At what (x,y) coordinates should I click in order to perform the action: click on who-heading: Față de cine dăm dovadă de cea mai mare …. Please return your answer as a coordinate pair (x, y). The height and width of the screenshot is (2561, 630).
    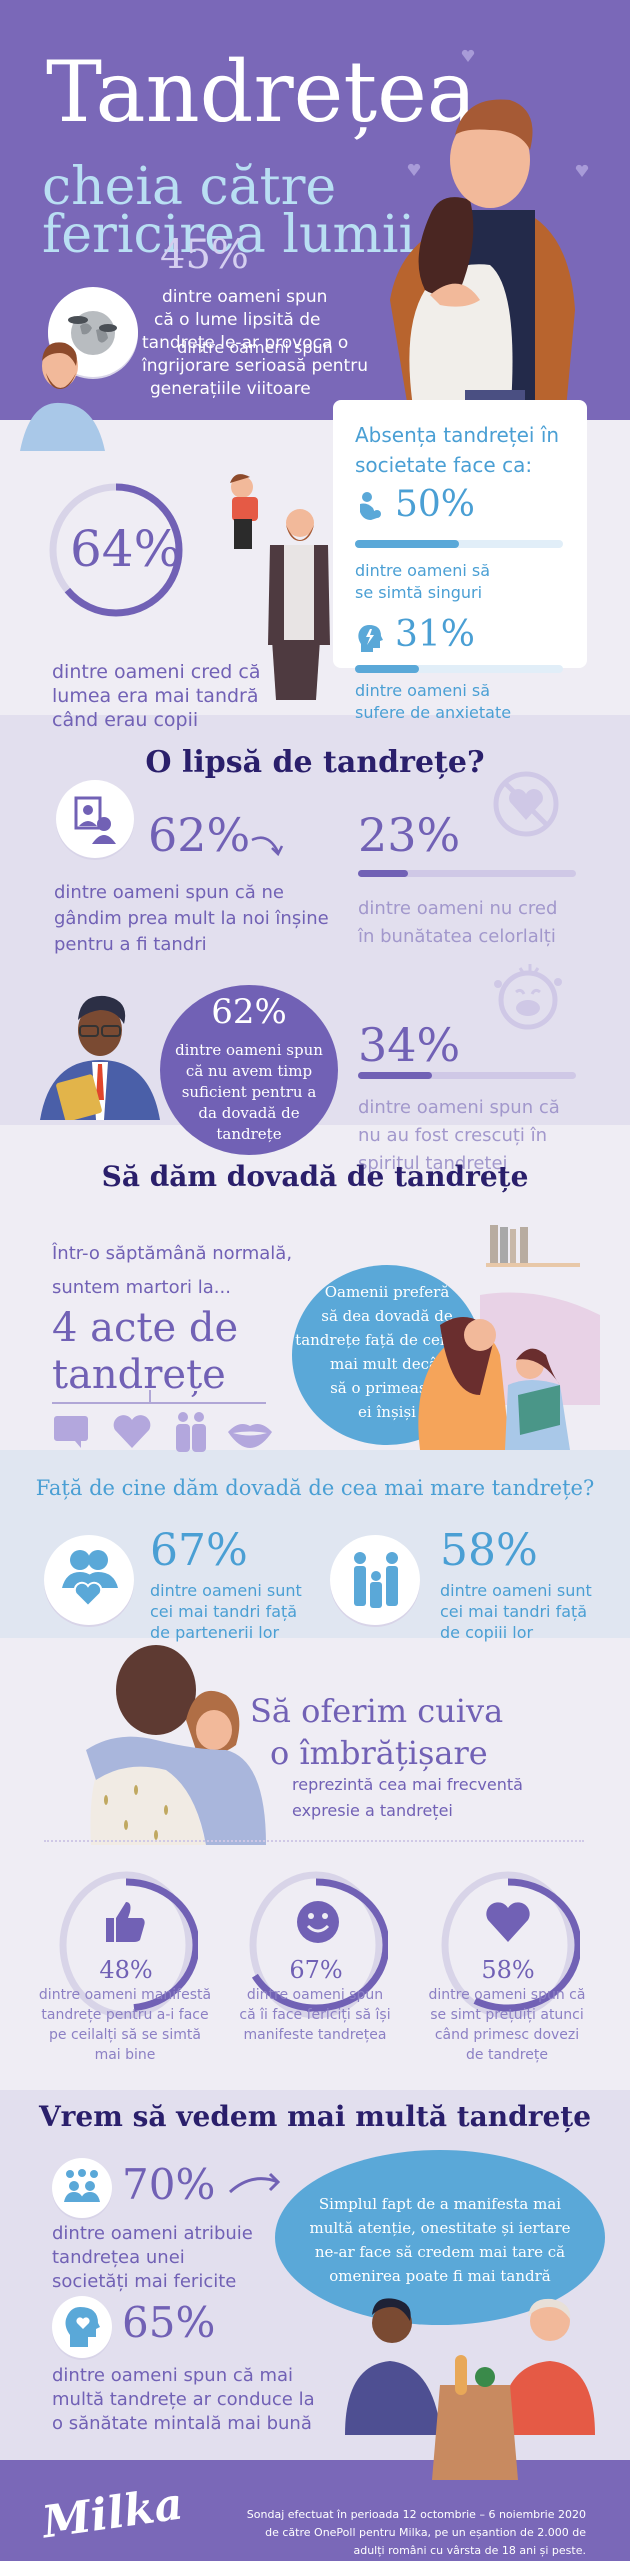
    Looking at the image, I should click on (315, 1488).